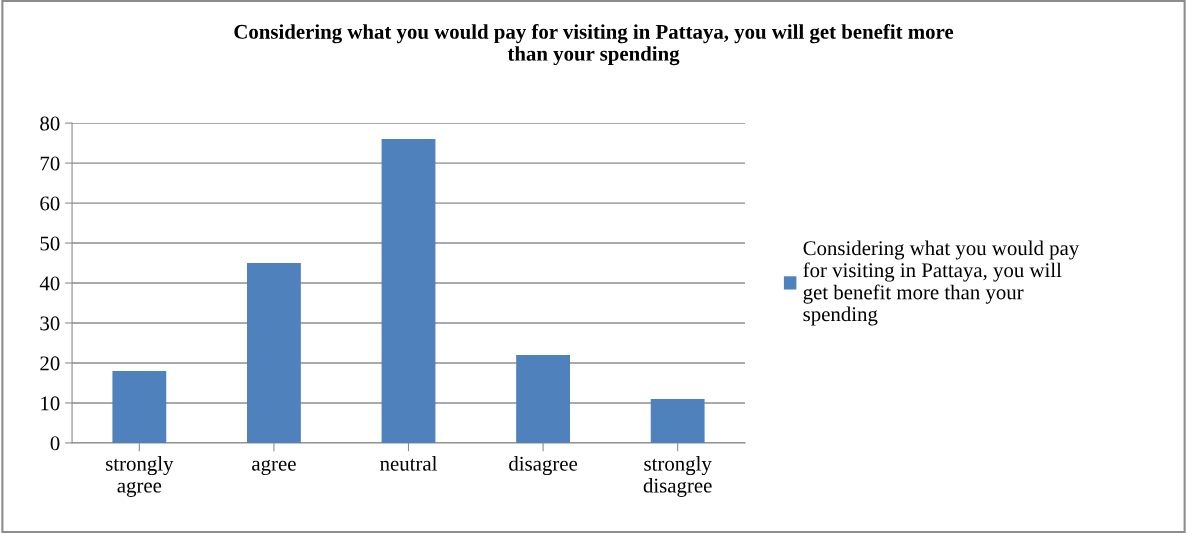  I want to click on x-tick-label: strongly agree, so click(140, 476).